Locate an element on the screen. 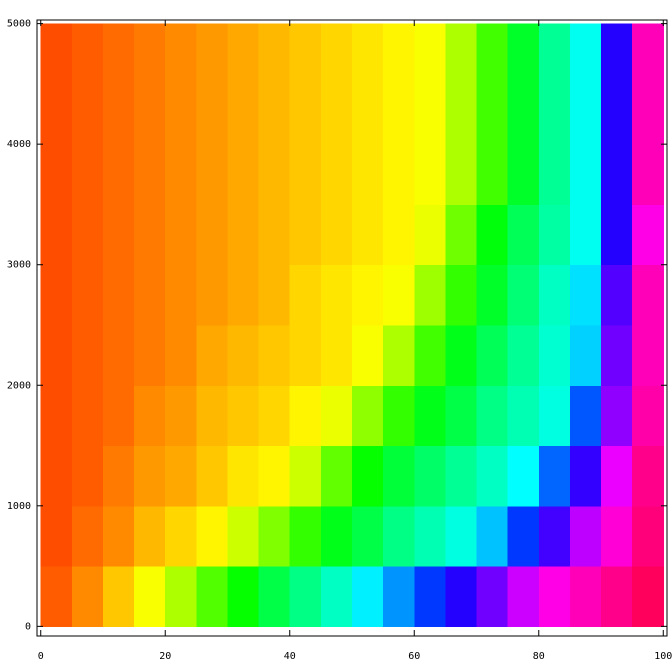 This screenshot has width=672, height=671. y-tick-label: 3000 is located at coordinates (19, 265).